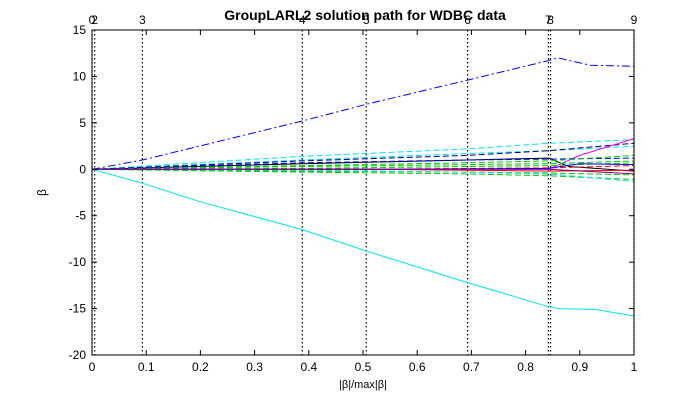  Describe the element at coordinates (92, 367) in the screenshot. I see `x-tick-label: 0` at that location.